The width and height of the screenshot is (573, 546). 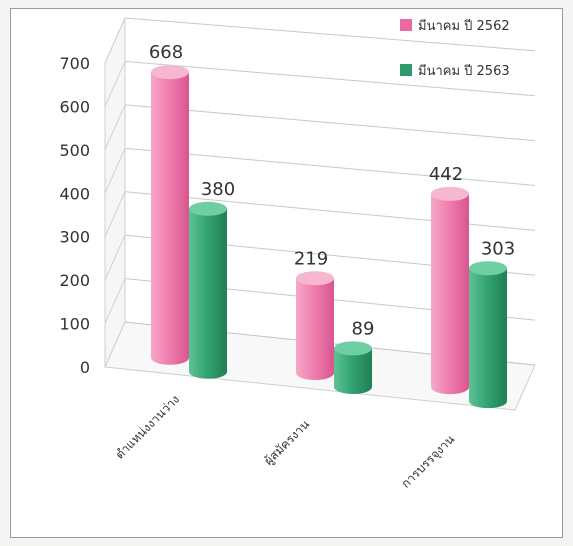 I want to click on data-label: 442, so click(x=446, y=174).